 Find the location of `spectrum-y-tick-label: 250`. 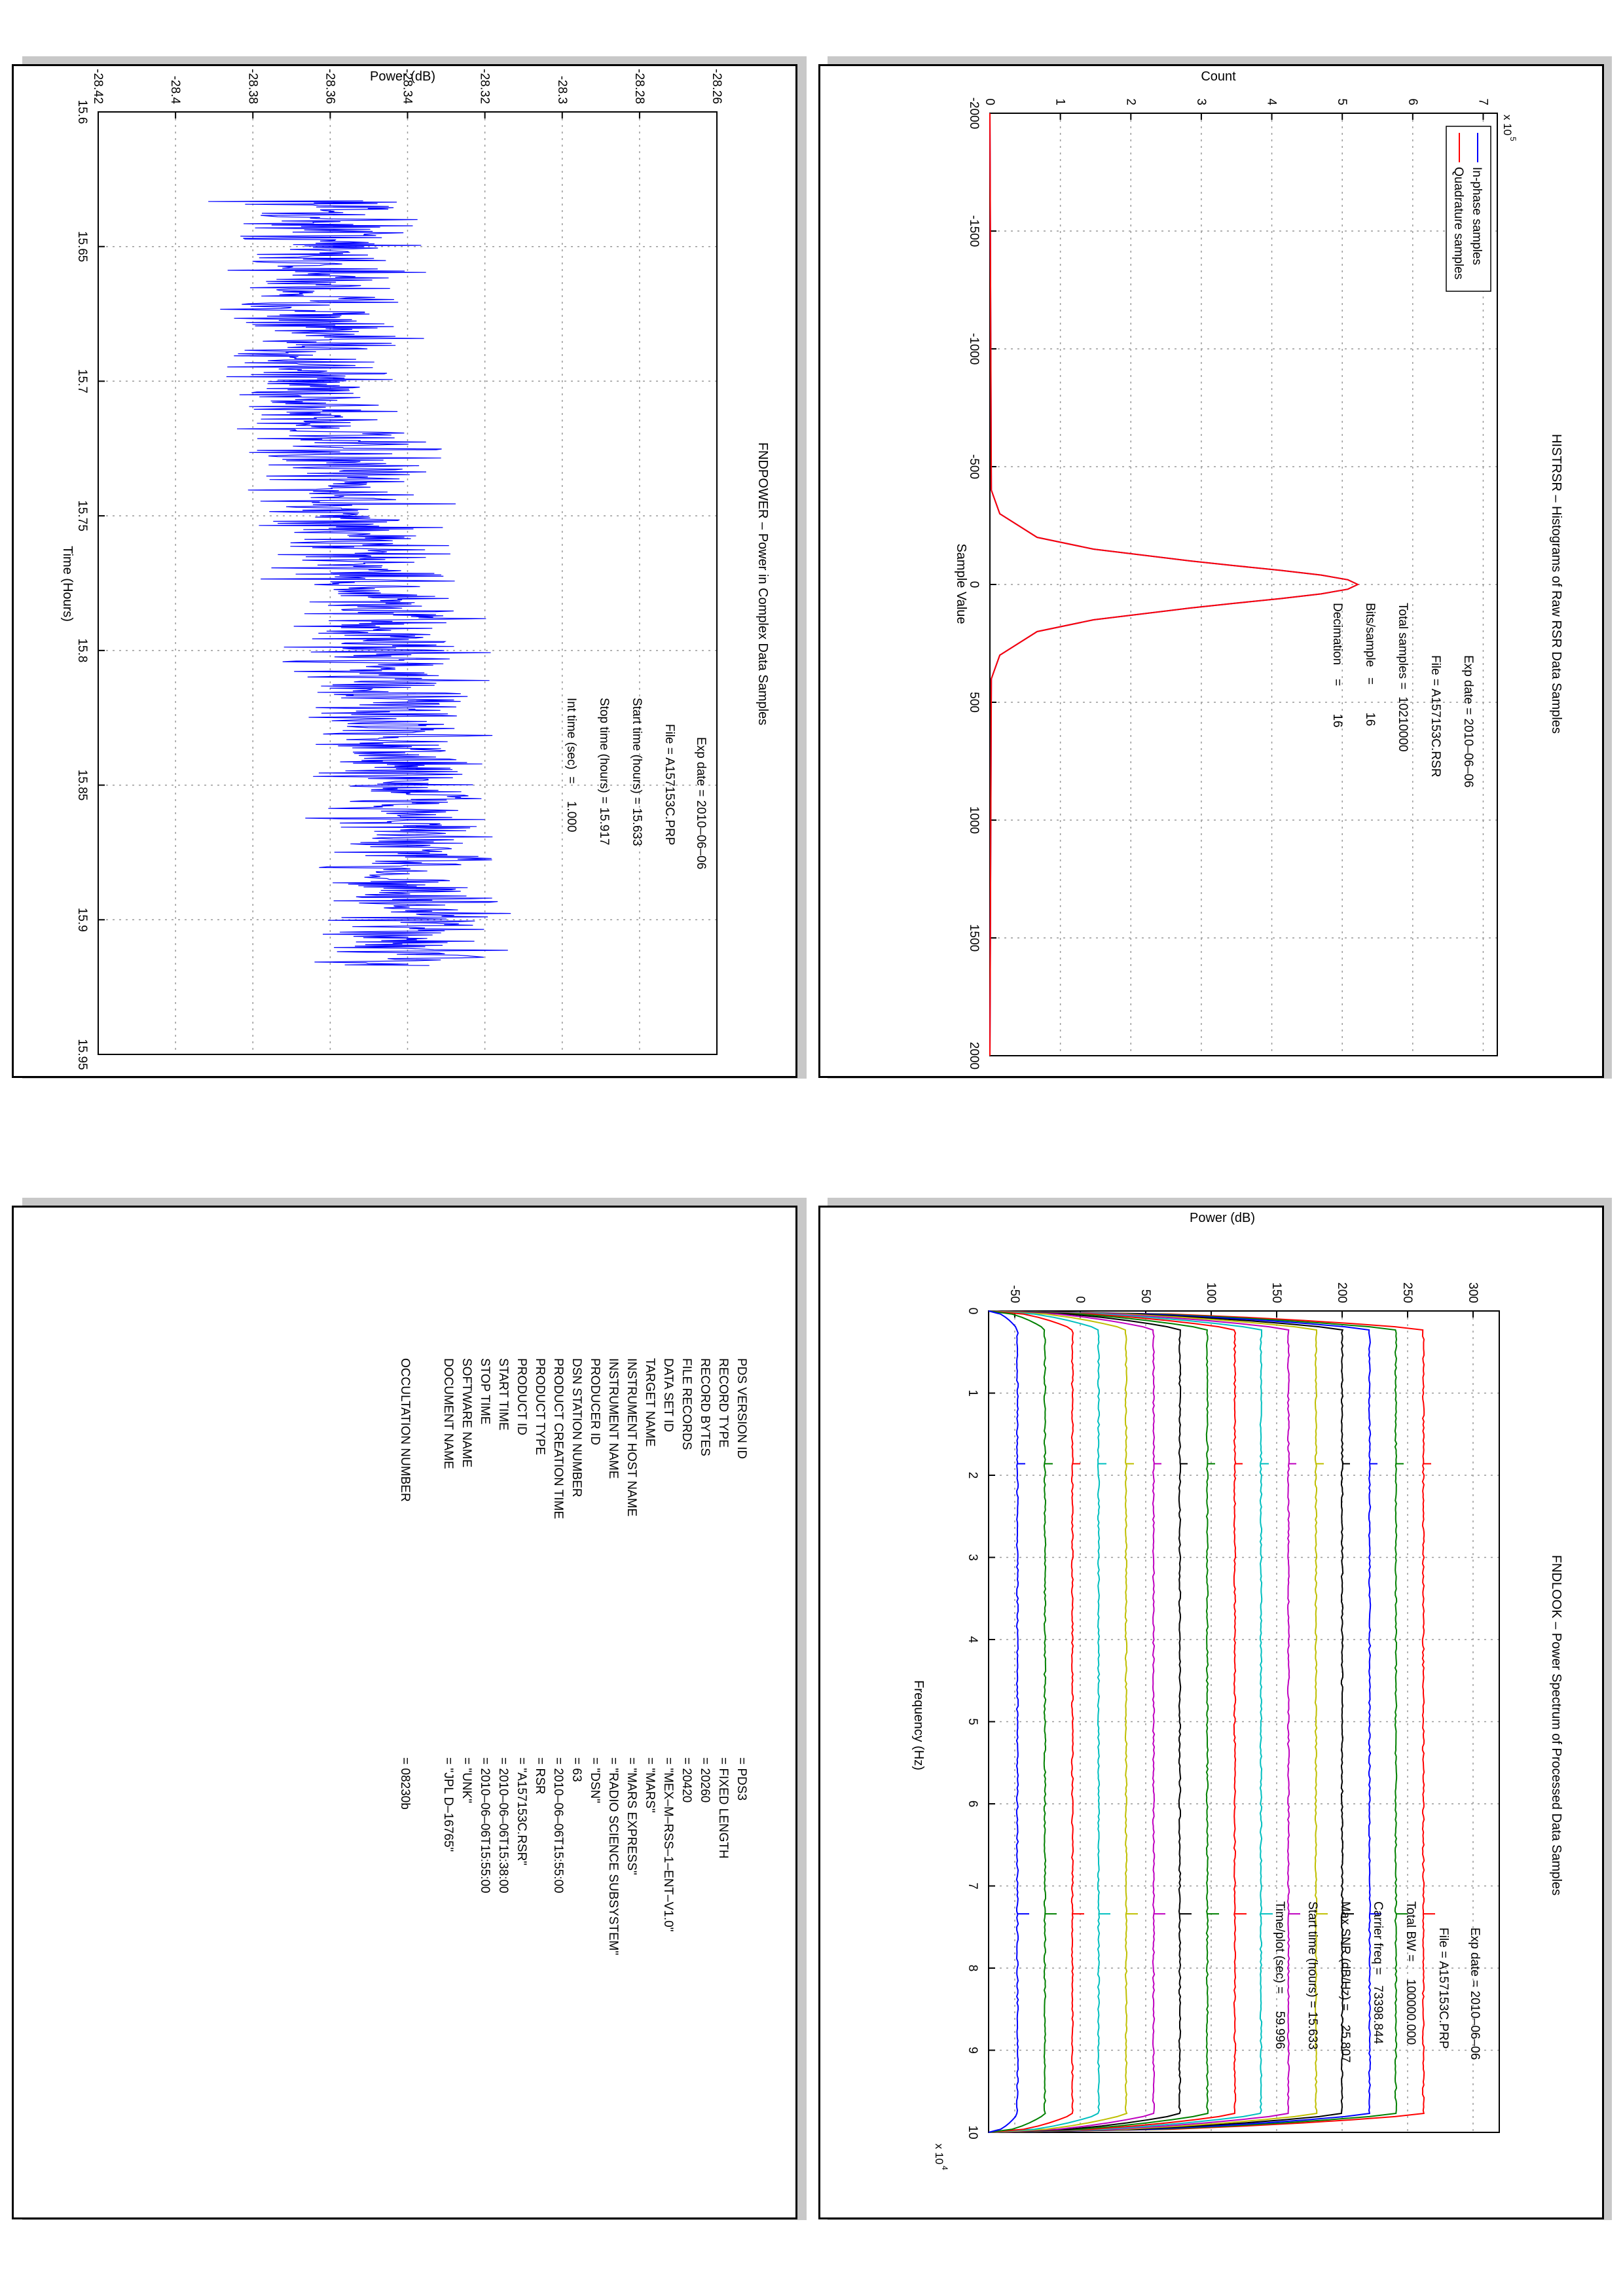

spectrum-y-tick-label: 250 is located at coordinates (1407, 1292).